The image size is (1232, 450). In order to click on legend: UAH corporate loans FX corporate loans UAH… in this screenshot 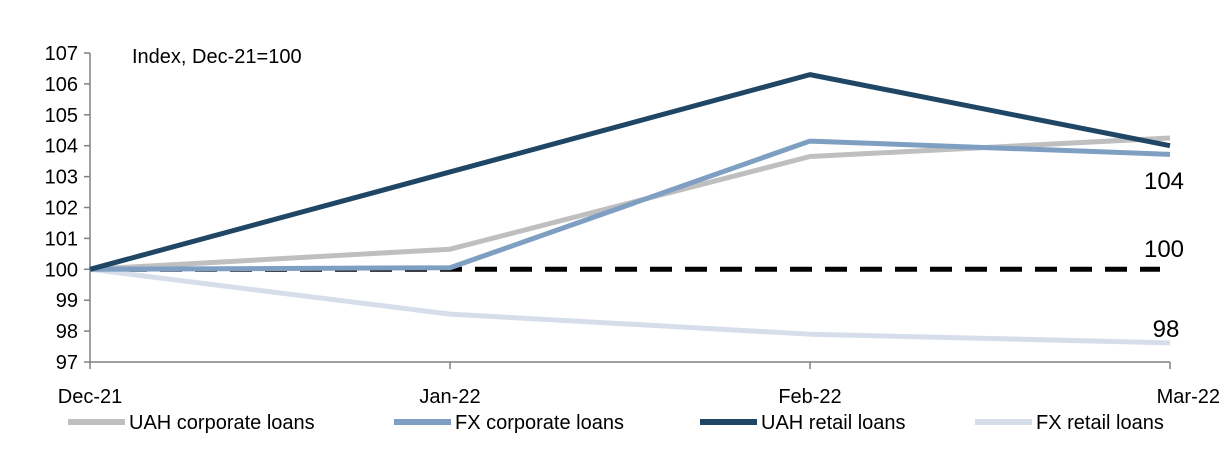, I will do `click(616, 423)`.